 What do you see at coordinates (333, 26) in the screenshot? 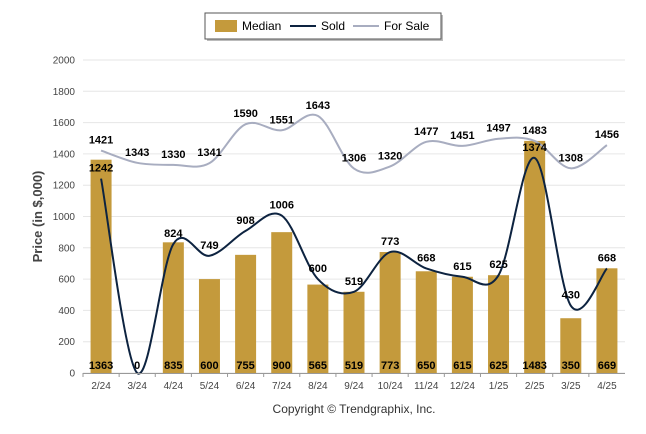
I see `legend-sold-label: Sold` at bounding box center [333, 26].